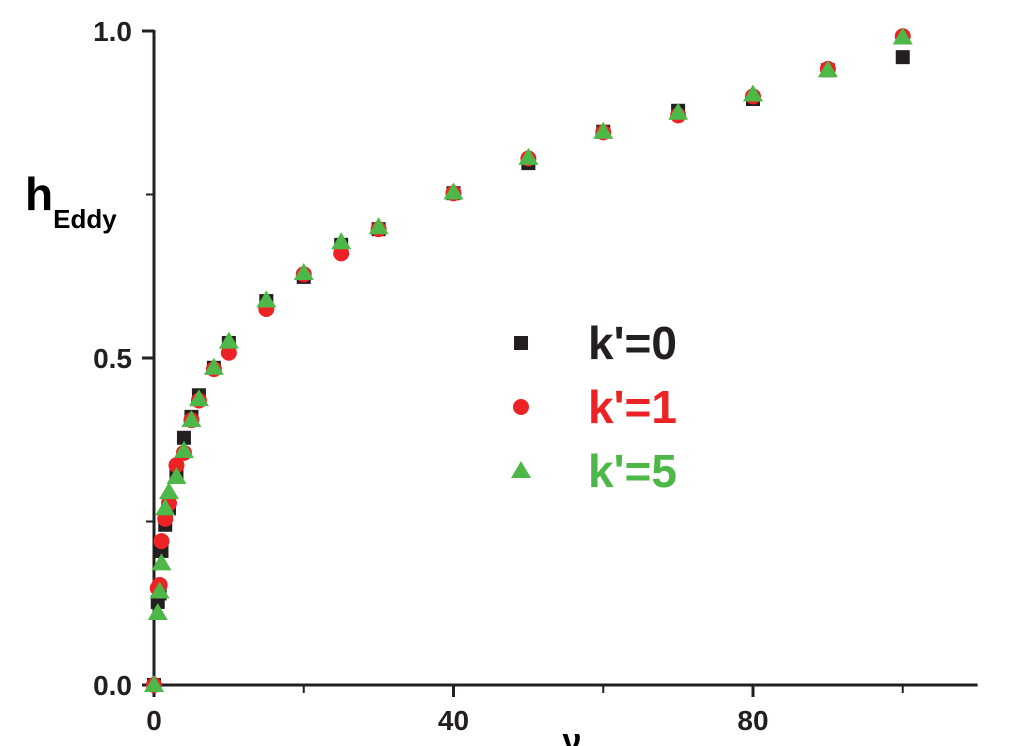  I want to click on x-tick-label: 0, so click(154, 720).